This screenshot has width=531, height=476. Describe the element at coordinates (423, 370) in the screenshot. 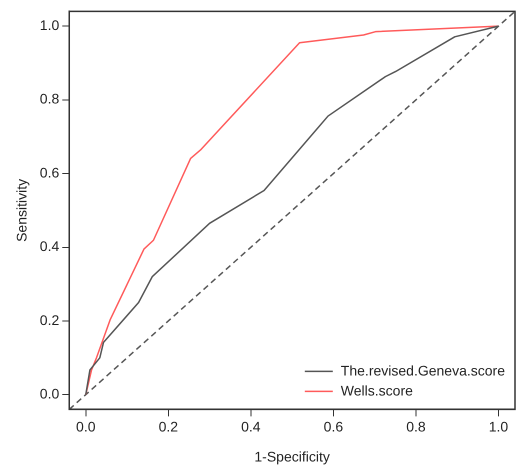

I see `legend-label: The.revised.Geneva.score` at that location.